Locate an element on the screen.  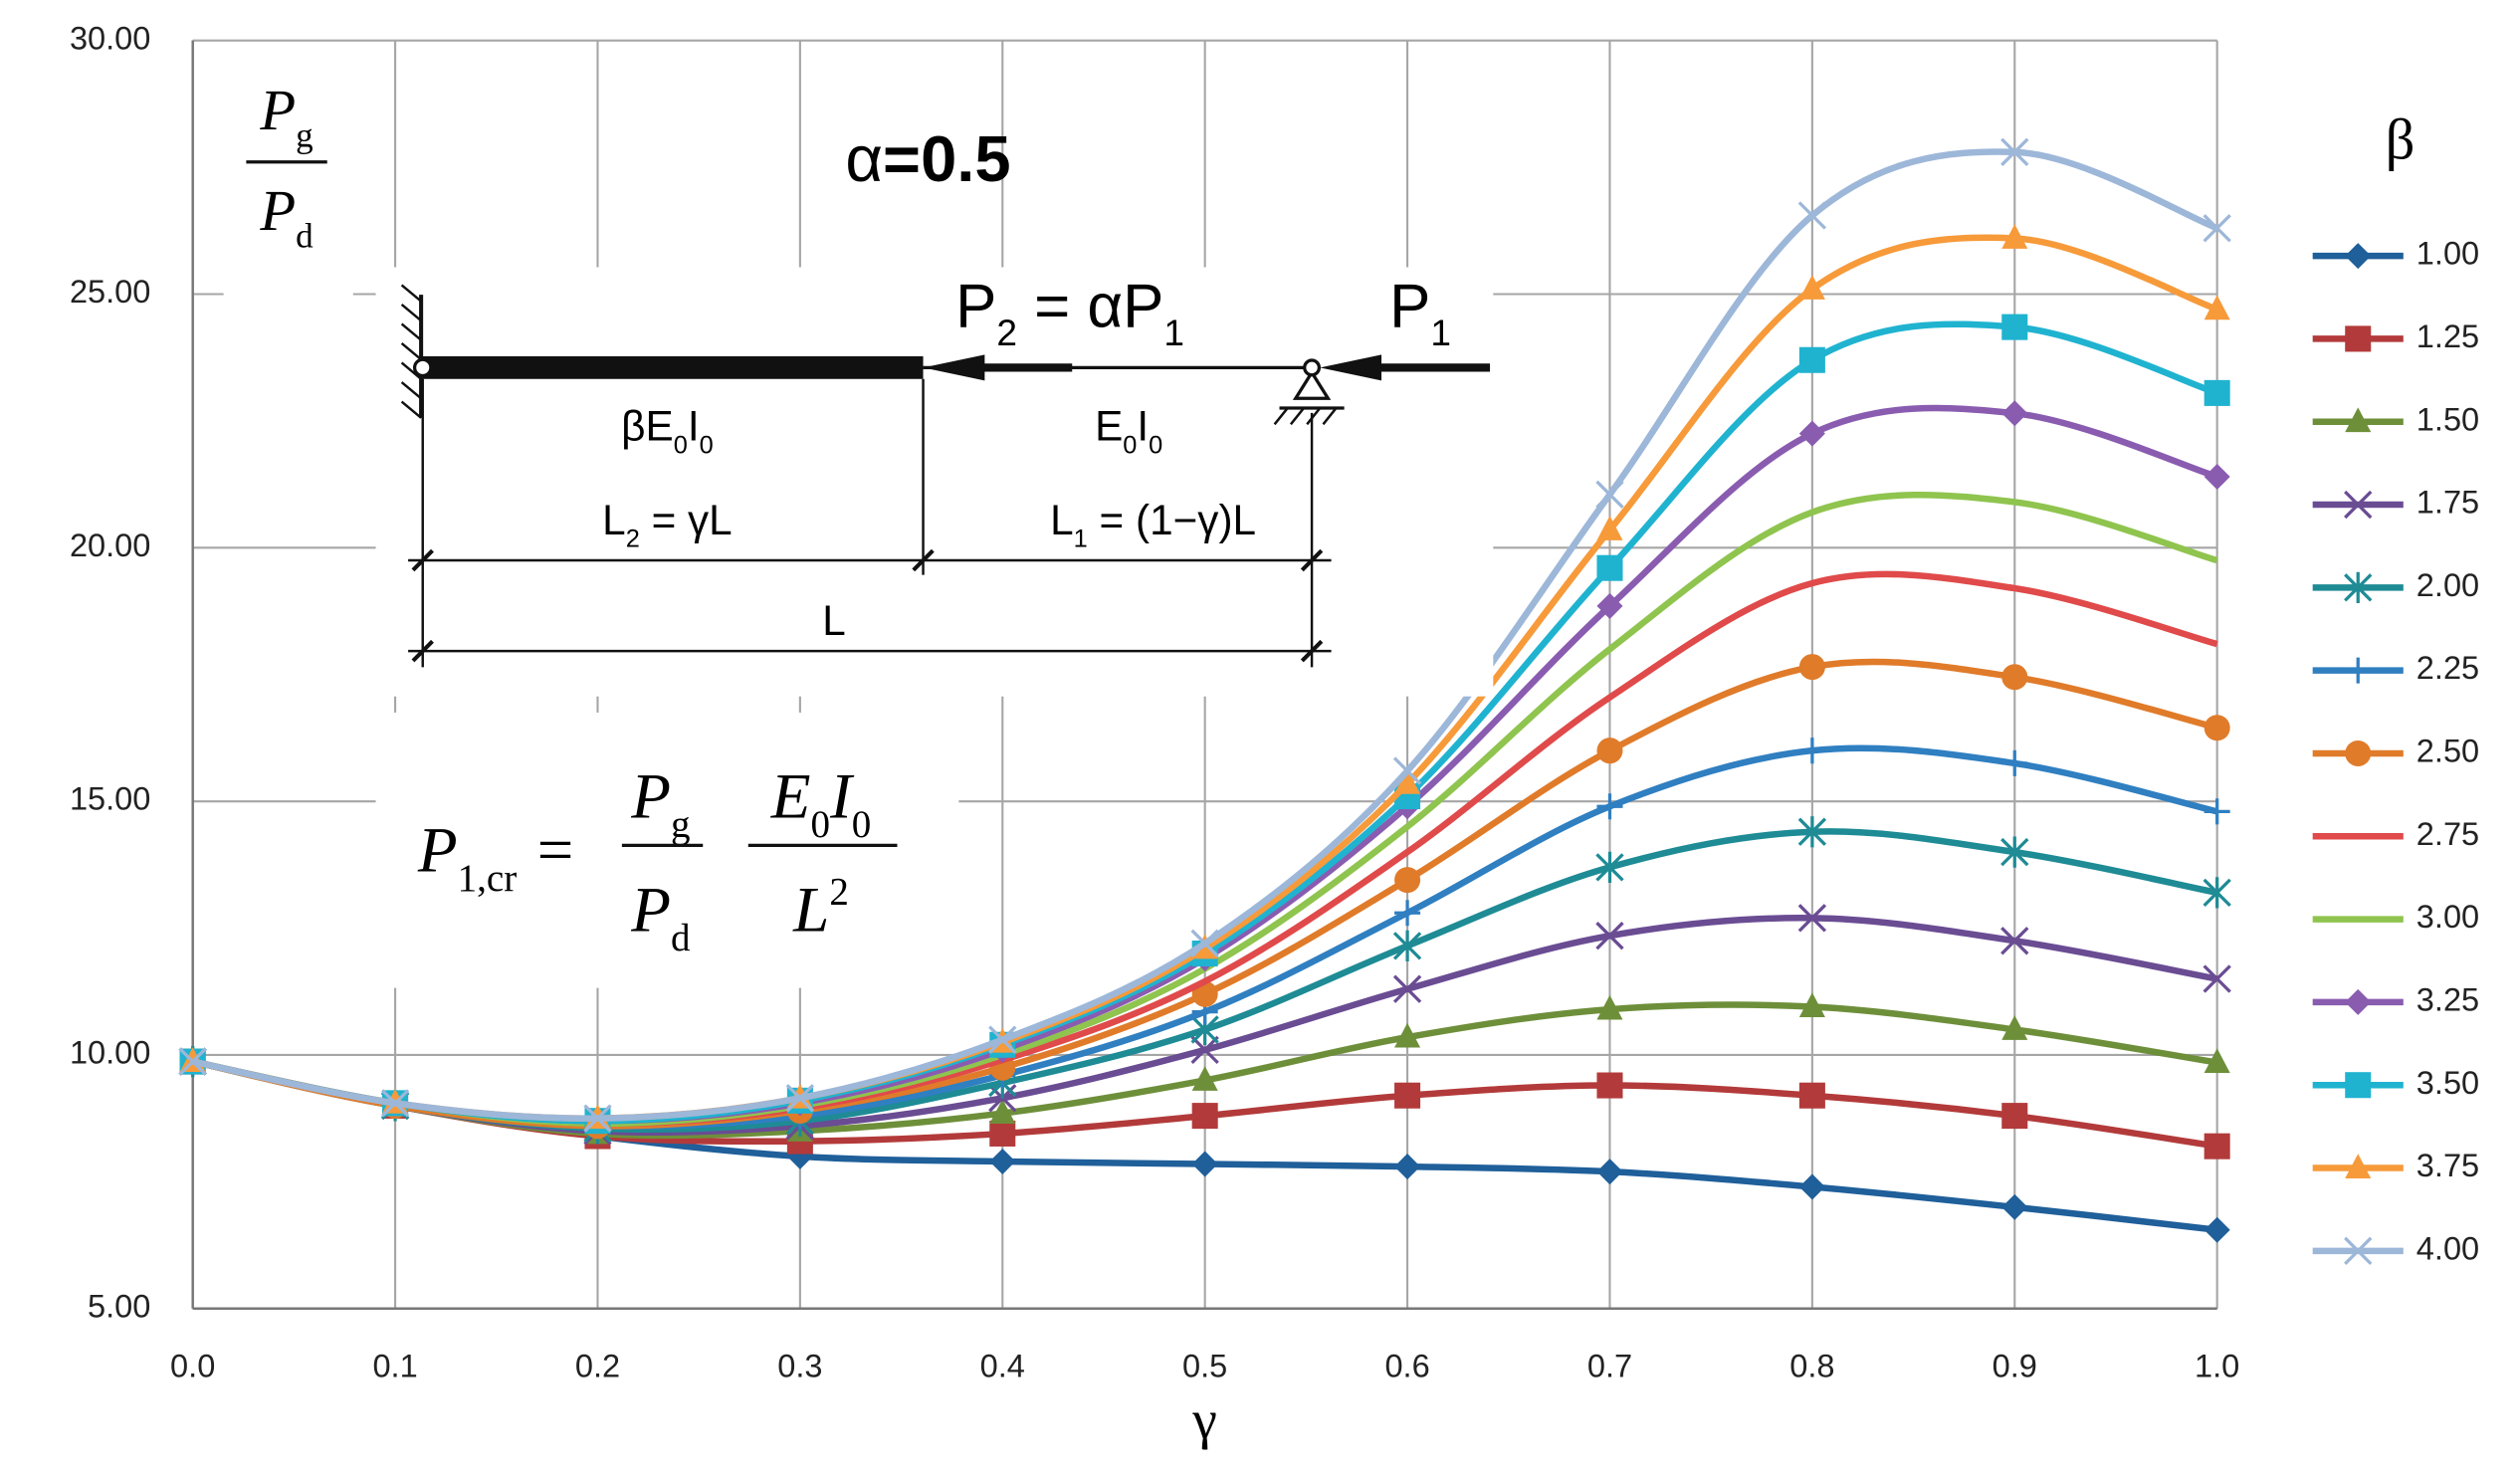
legend-label: 1.00 is located at coordinates (2447, 254).